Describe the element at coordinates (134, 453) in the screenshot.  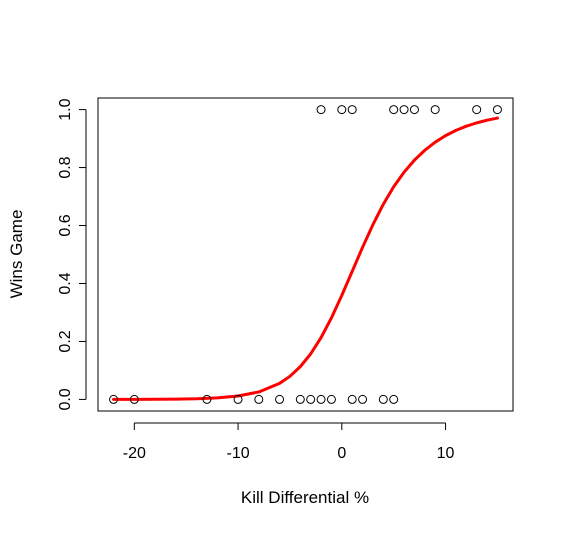
I see `x-tick-label: -20` at that location.